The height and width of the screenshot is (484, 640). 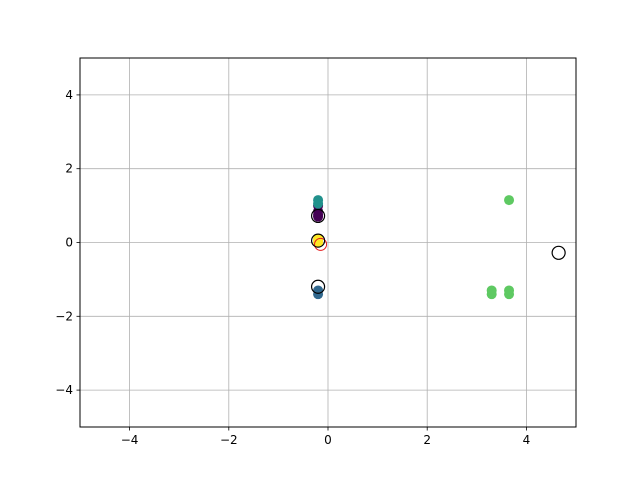 What do you see at coordinates (527, 440) in the screenshot?
I see `x-tick-label: 4` at bounding box center [527, 440].